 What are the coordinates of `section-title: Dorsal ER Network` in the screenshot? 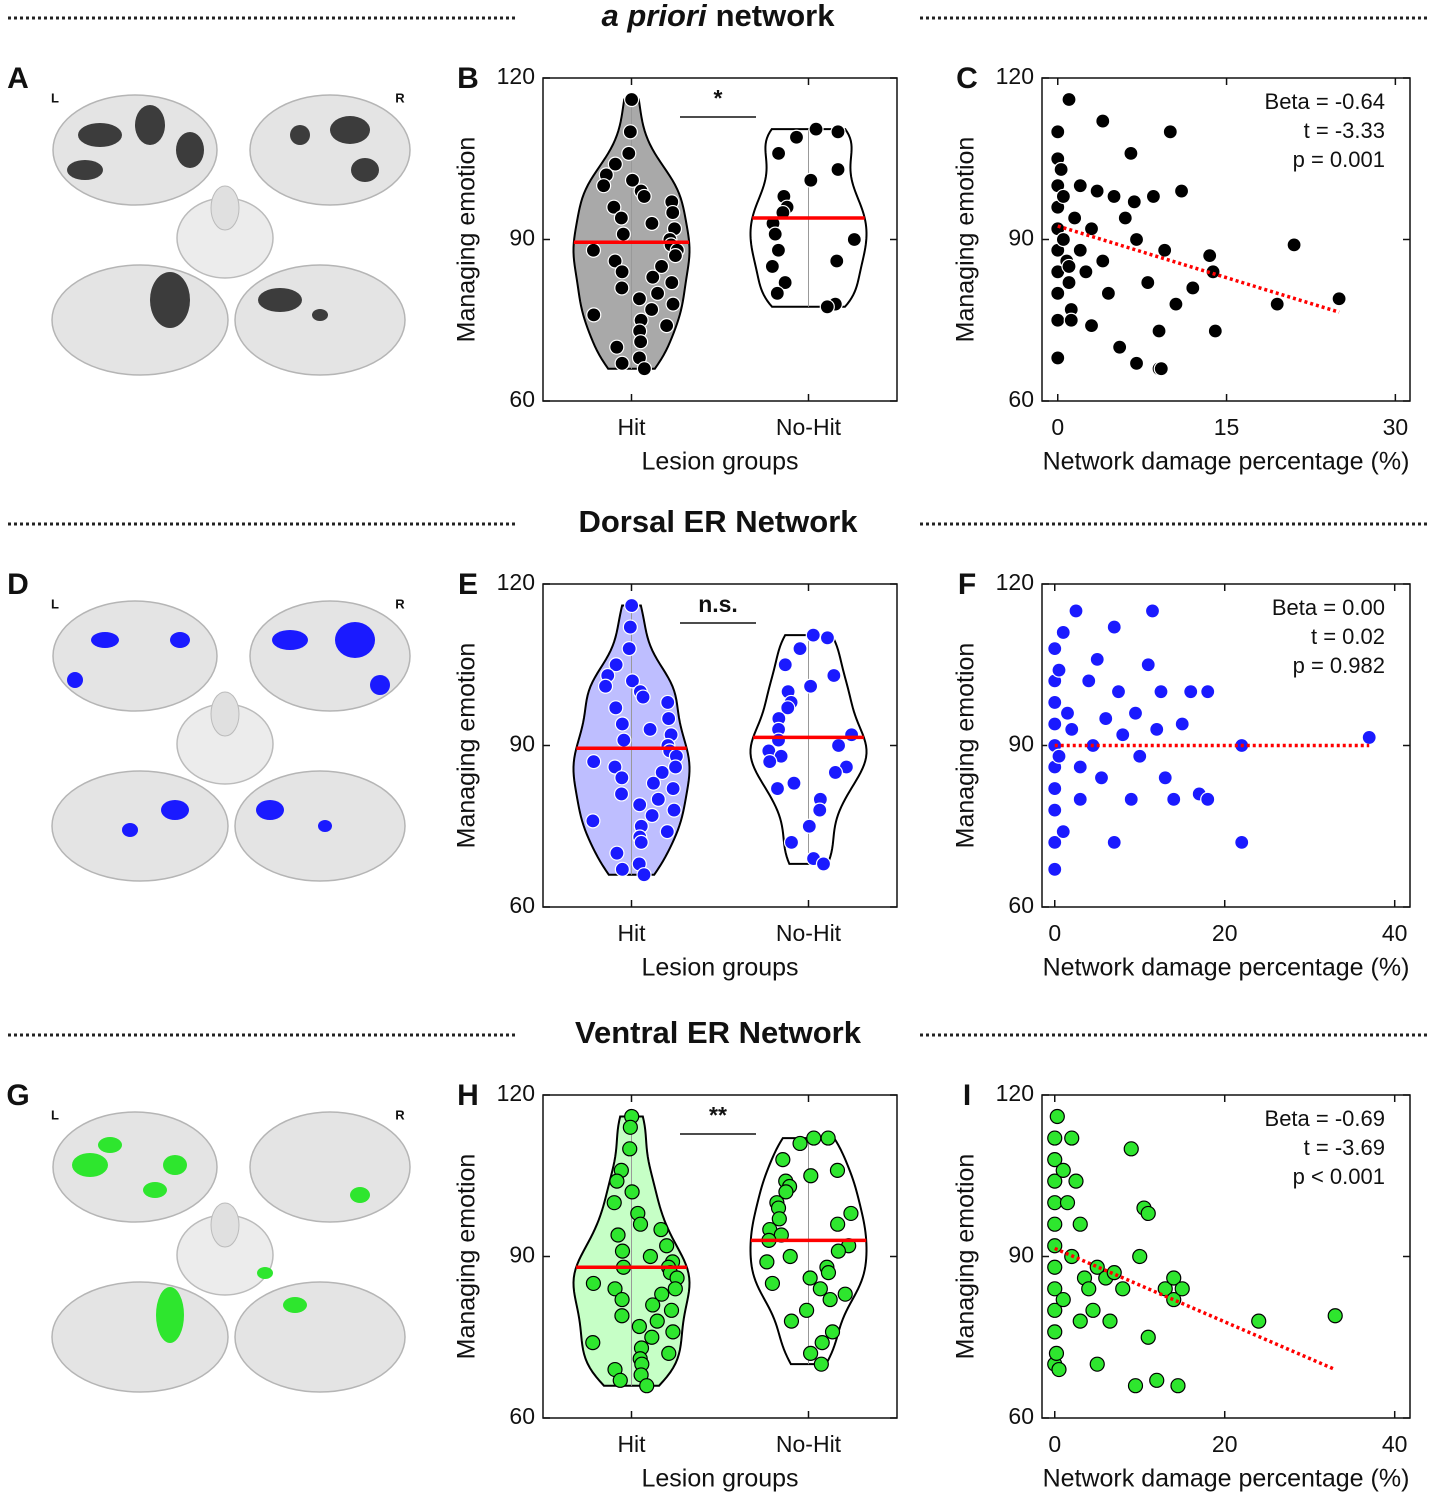 It's located at (718, 521).